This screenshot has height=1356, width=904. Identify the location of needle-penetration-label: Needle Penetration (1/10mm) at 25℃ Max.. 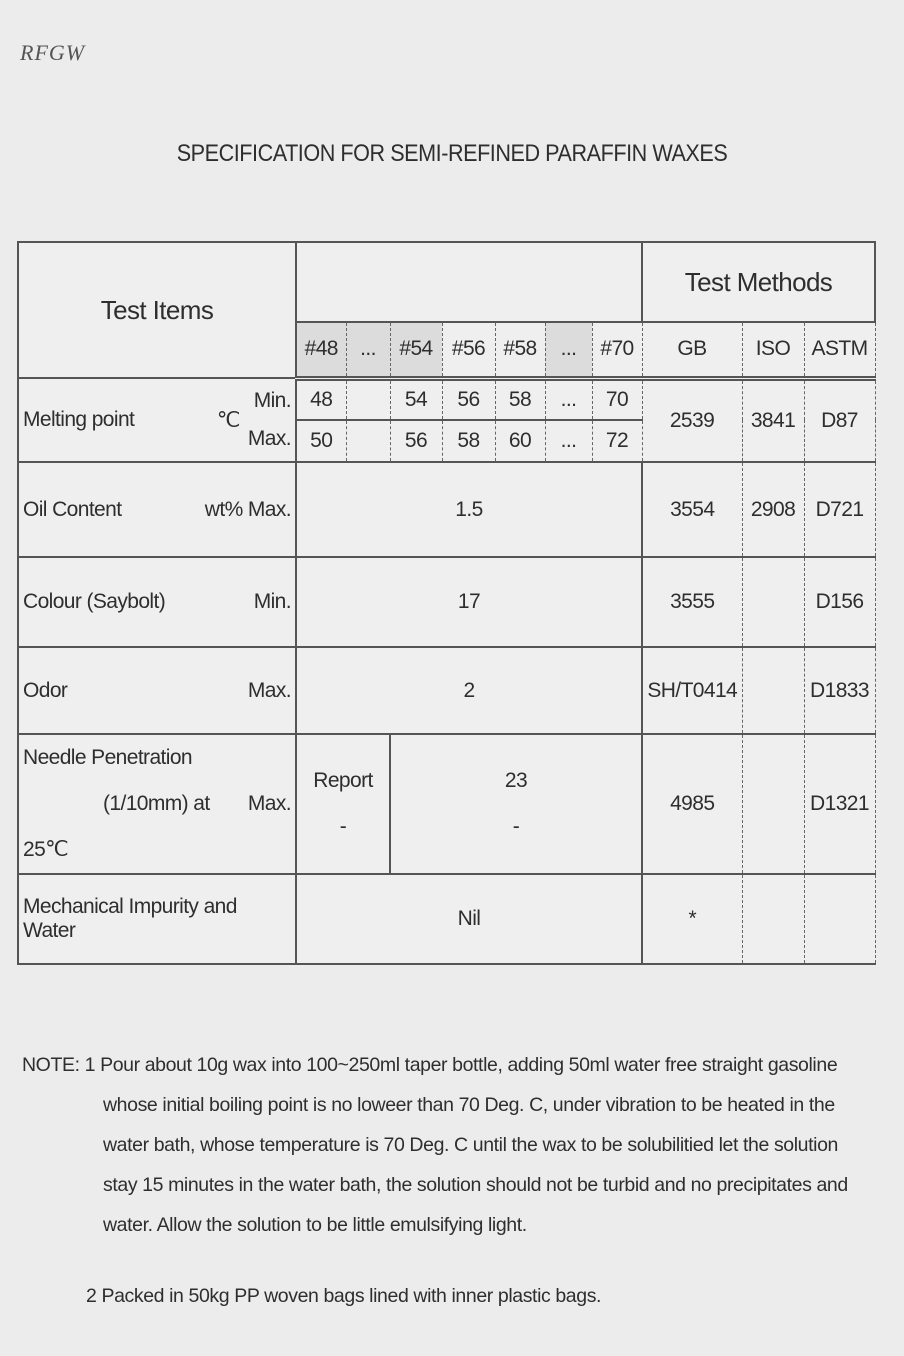
(157, 804).